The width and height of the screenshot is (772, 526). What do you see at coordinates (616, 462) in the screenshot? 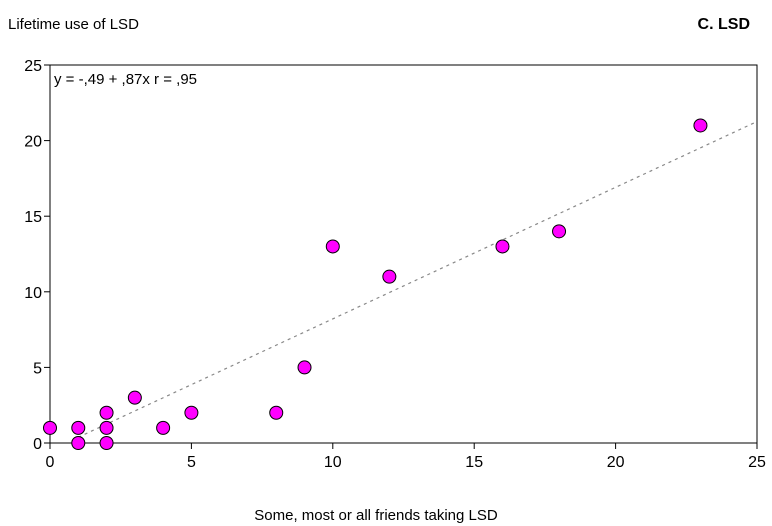
I see `x-tick-label: 20` at bounding box center [616, 462].